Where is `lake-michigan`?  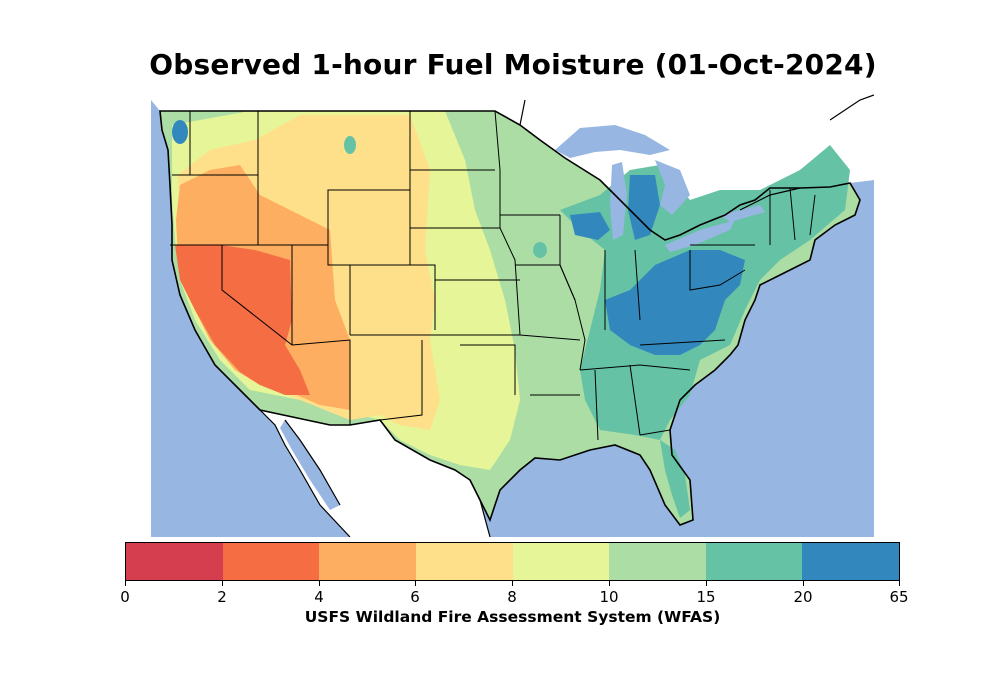 lake-michigan is located at coordinates (618, 201).